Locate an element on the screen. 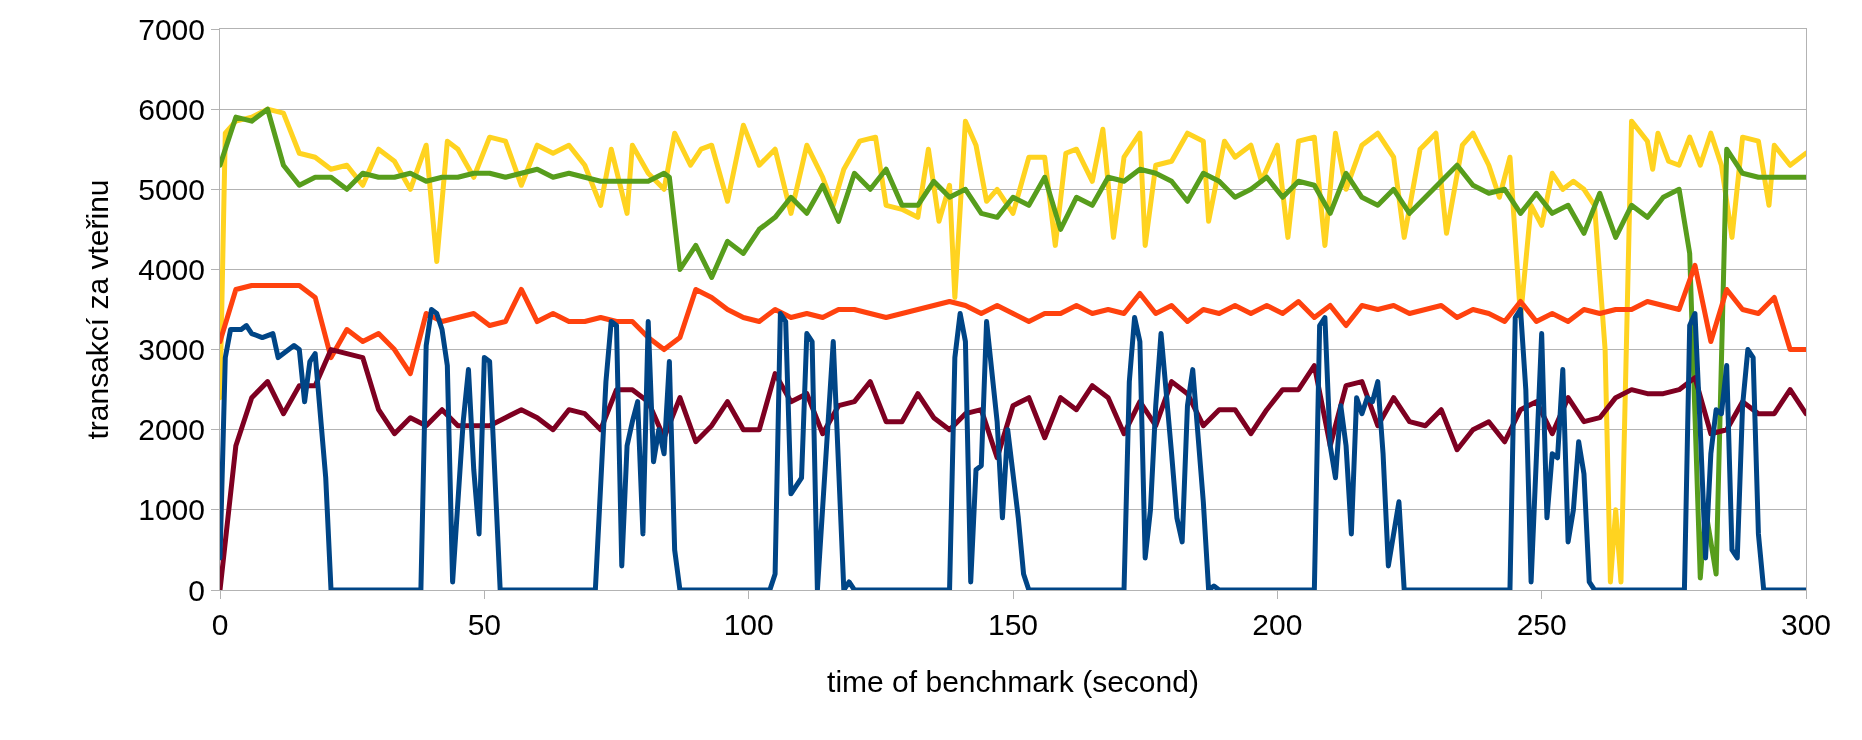 This screenshot has width=1862, height=740. x-tick-label: 200 is located at coordinates (1277, 624).